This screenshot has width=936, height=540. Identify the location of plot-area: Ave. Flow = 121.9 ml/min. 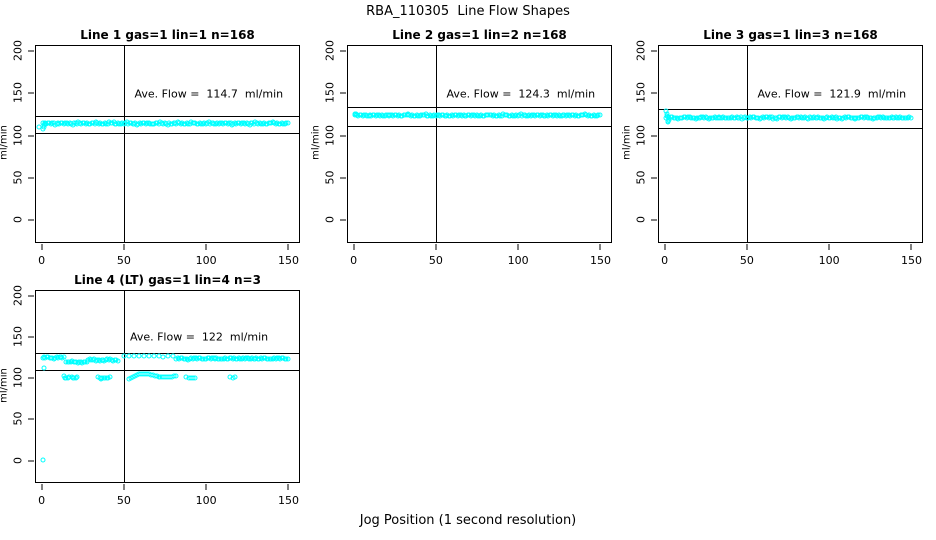
(790, 144).